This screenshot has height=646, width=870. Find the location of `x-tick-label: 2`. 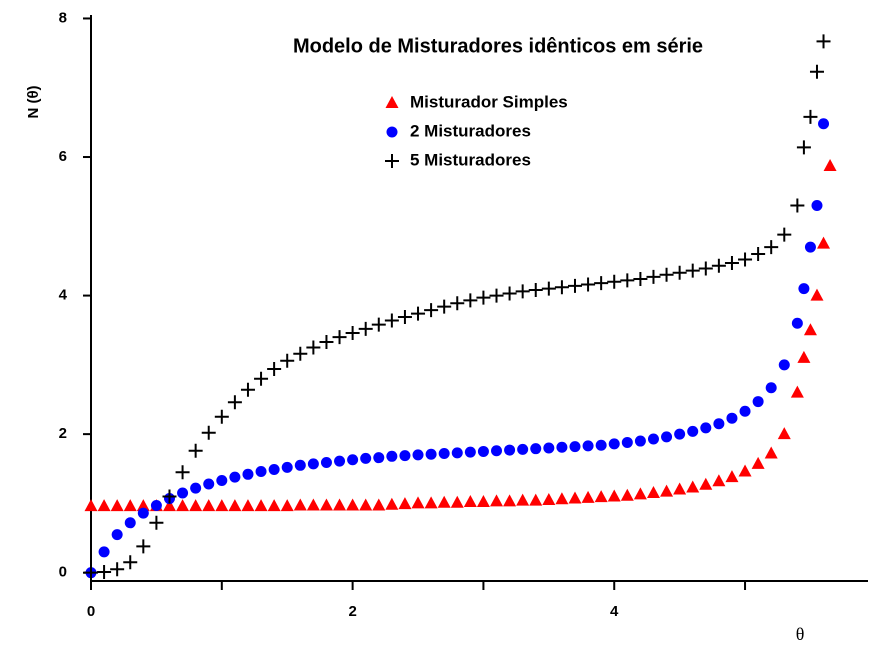

x-tick-label: 2 is located at coordinates (352, 611).